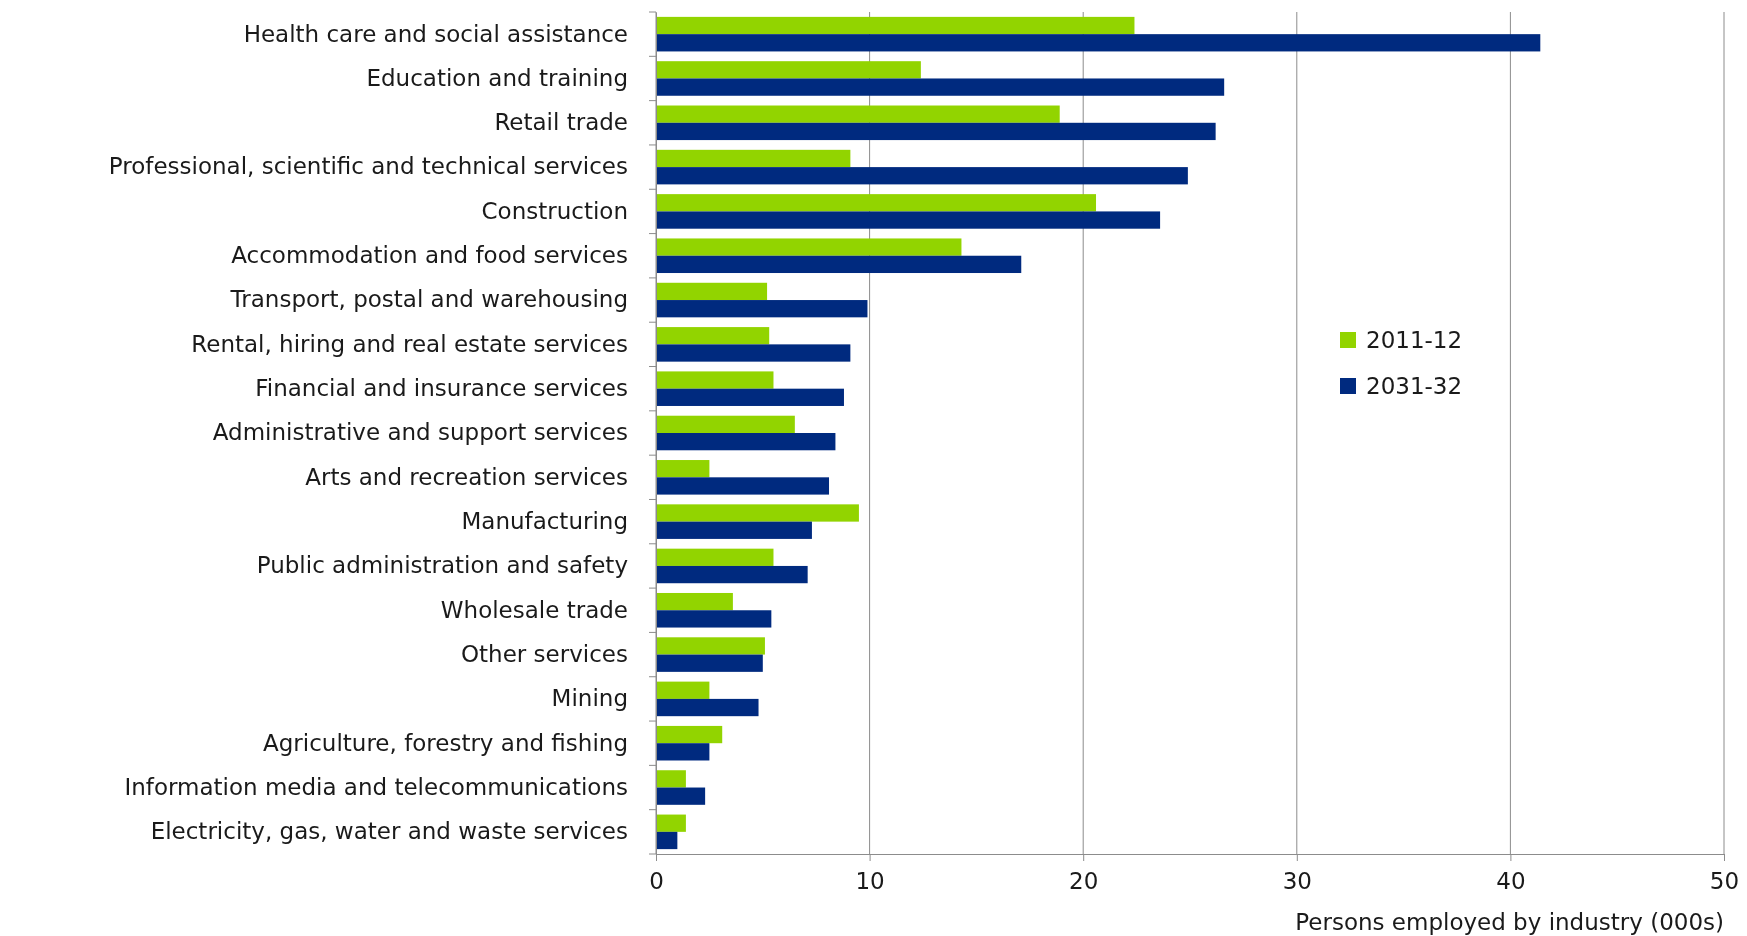  Describe the element at coordinates (435, 33) in the screenshot. I see `y-tick-label: Health care and social assistance` at that location.